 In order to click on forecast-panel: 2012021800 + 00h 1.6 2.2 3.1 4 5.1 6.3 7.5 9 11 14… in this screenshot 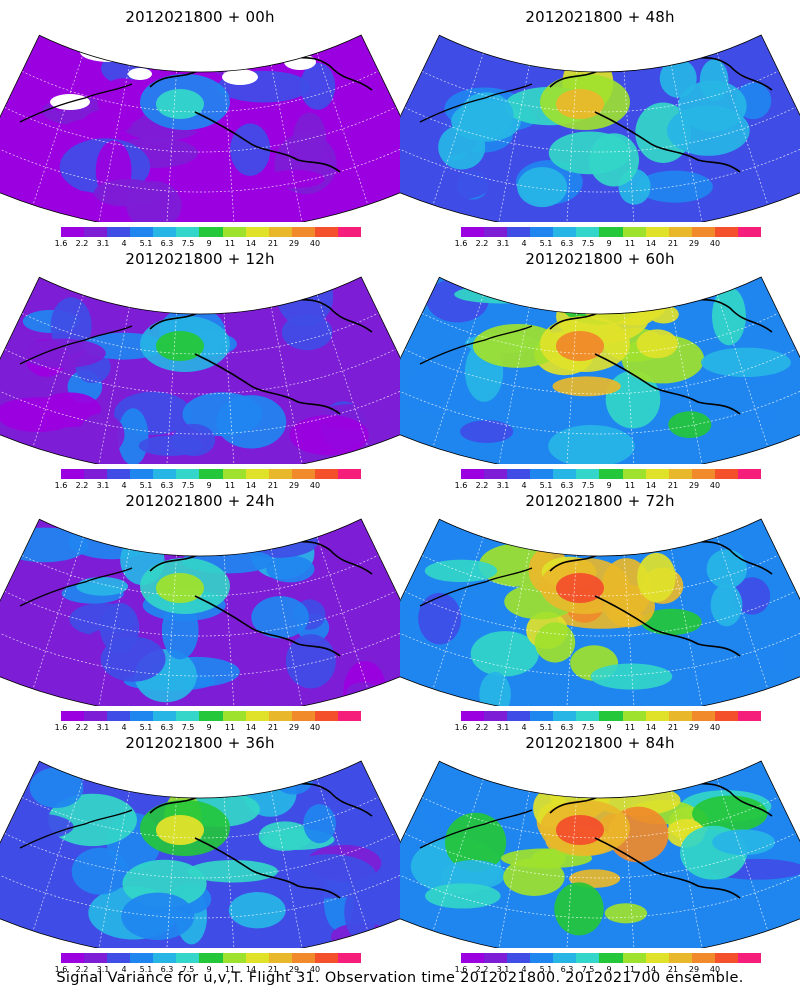, I will do `click(200, 127)`.